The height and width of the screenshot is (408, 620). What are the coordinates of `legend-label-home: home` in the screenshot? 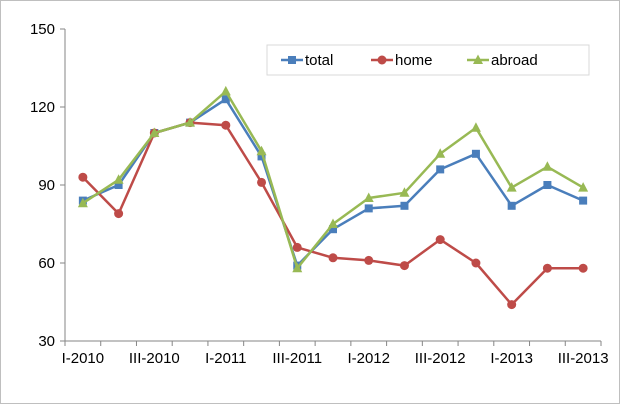 It's located at (414, 60).